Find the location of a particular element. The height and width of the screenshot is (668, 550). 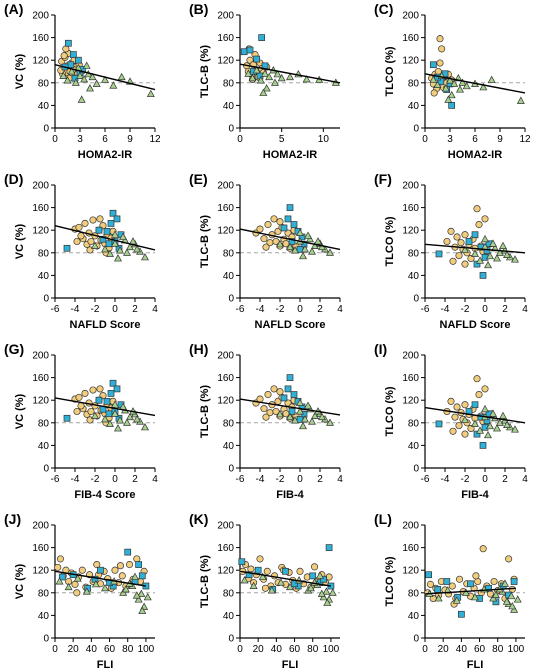

y-axis-title: VC (%) is located at coordinates (20, 241).